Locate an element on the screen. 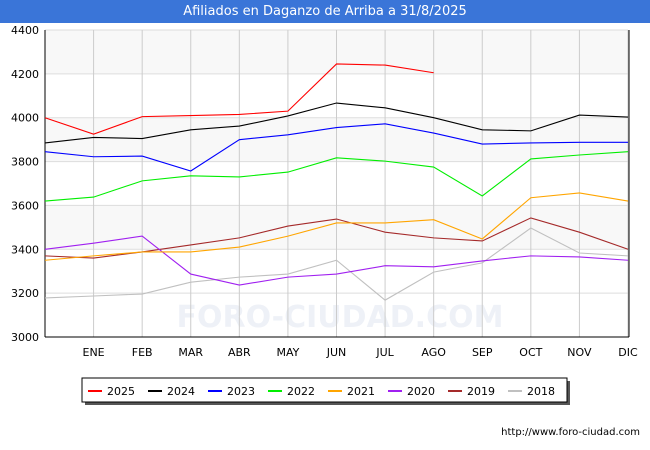 The height and width of the screenshot is (450, 650). x-tick-label: SEP is located at coordinates (482, 352).